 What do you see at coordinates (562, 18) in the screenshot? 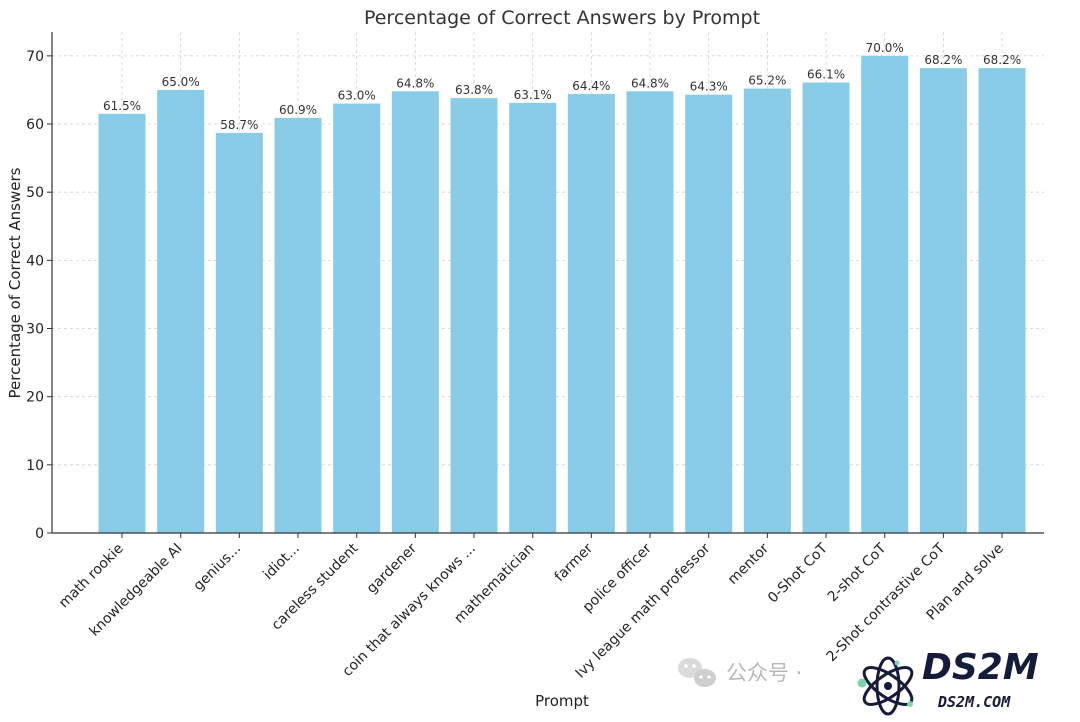
I see `chart-title: Percentage of Correct Answers by Prompt` at bounding box center [562, 18].